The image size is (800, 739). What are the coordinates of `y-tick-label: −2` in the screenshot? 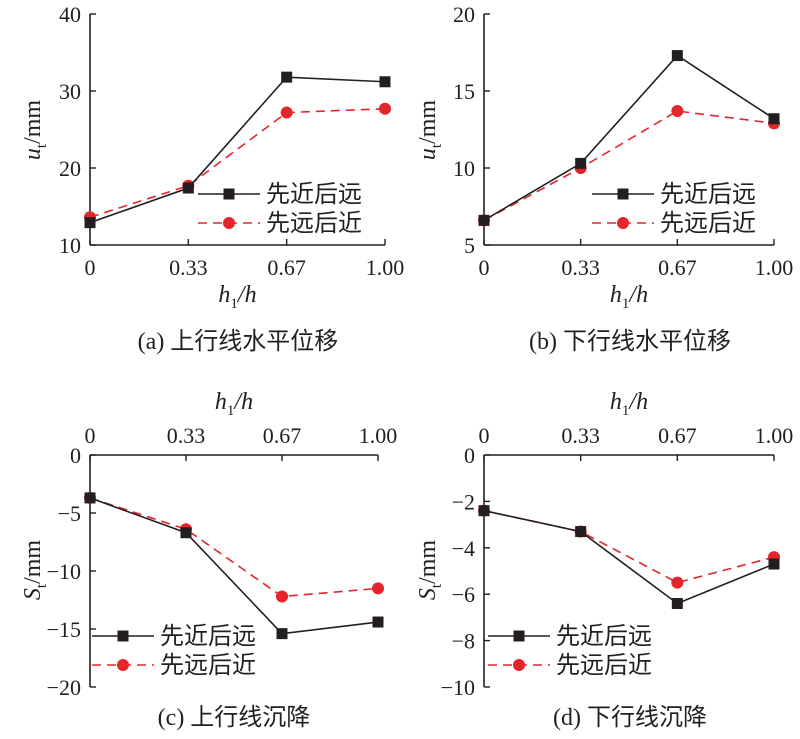 It's located at (463, 501).